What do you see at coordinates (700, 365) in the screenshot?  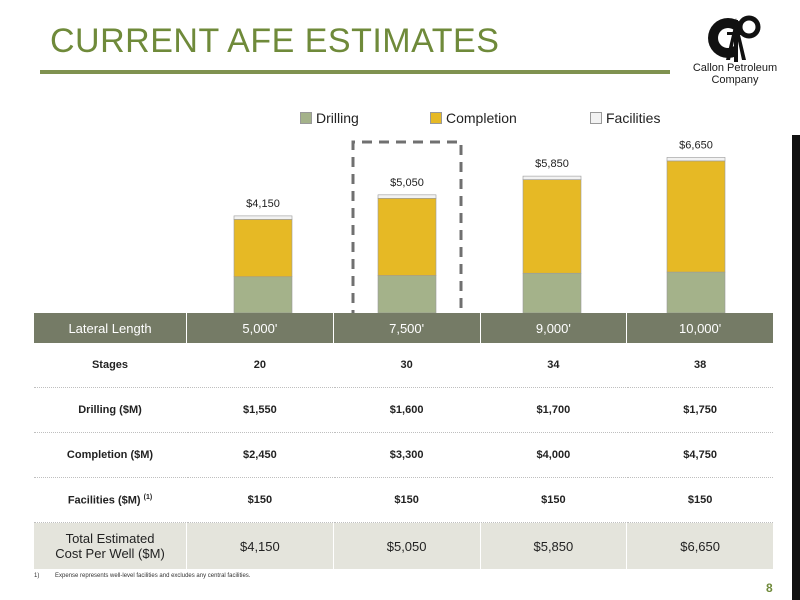 I see `table-cell: 38` at bounding box center [700, 365].